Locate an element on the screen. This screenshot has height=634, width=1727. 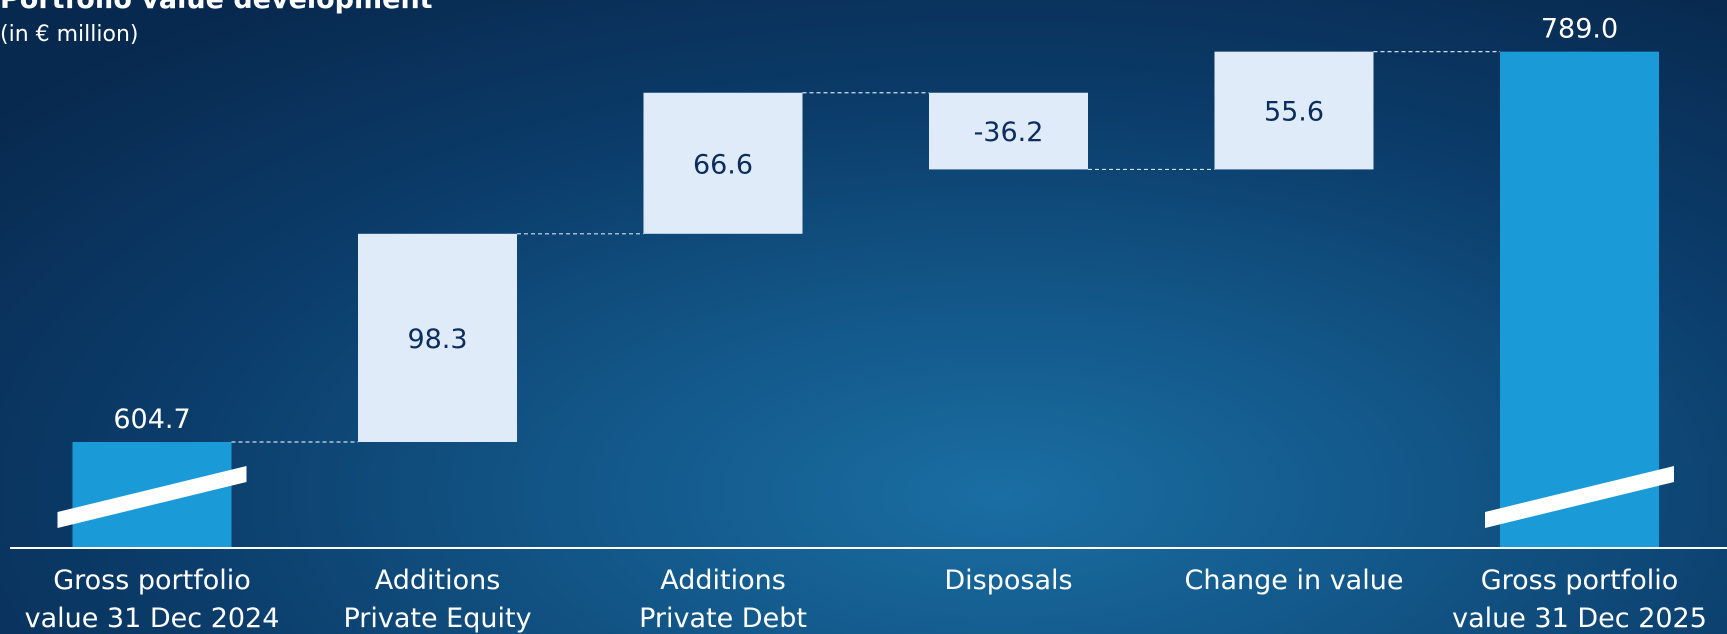
category-label: value 31 Dec 2024 is located at coordinates (152, 618).